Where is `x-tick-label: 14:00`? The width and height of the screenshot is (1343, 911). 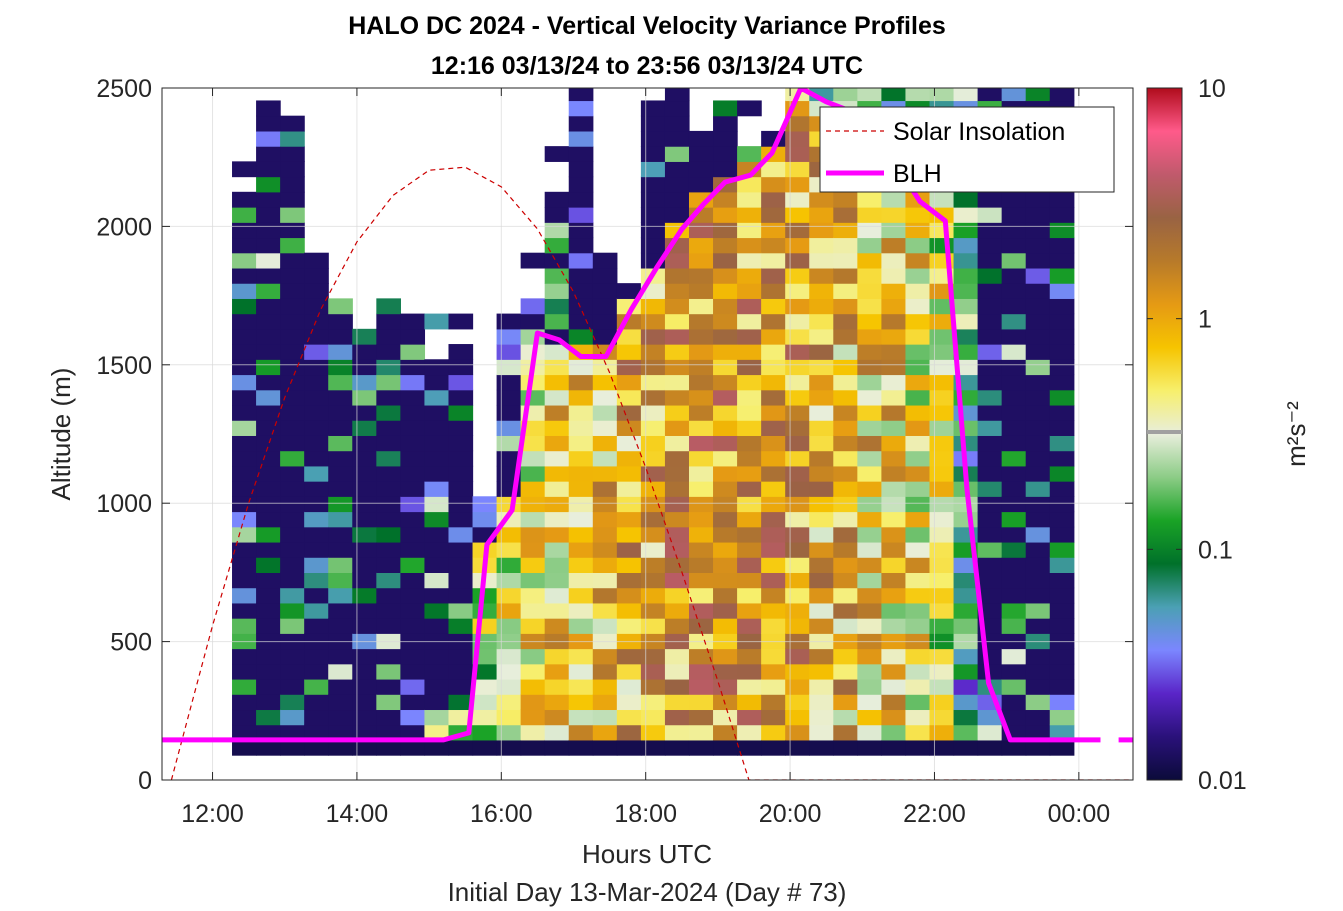 x-tick-label: 14:00 is located at coordinates (357, 814).